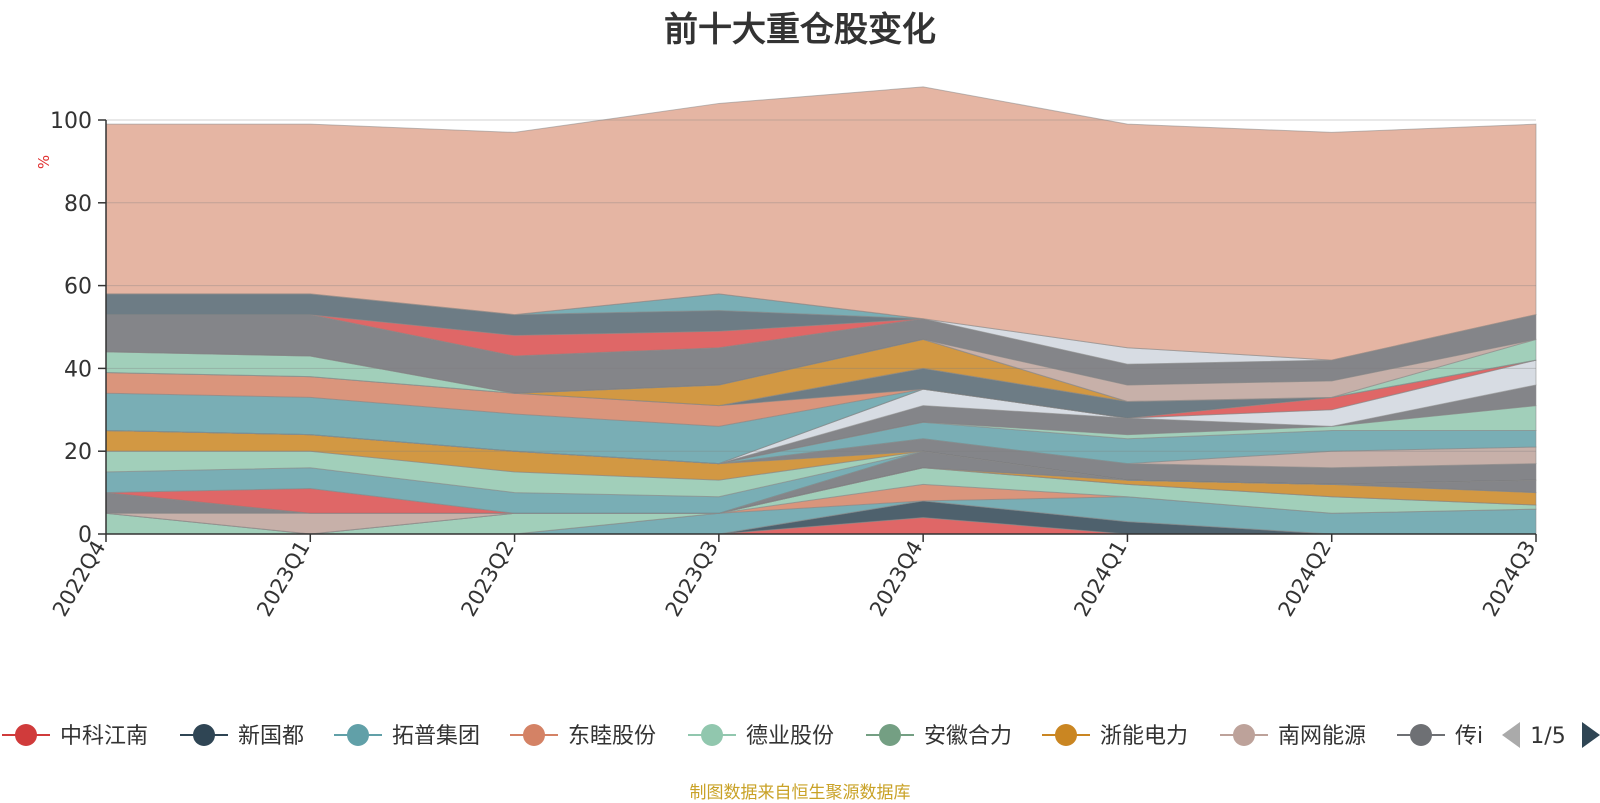 Image resolution: width=1600 pixels, height=803 pixels. What do you see at coordinates (104, 736) in the screenshot?
I see `legend-label: 中科江南` at bounding box center [104, 736].